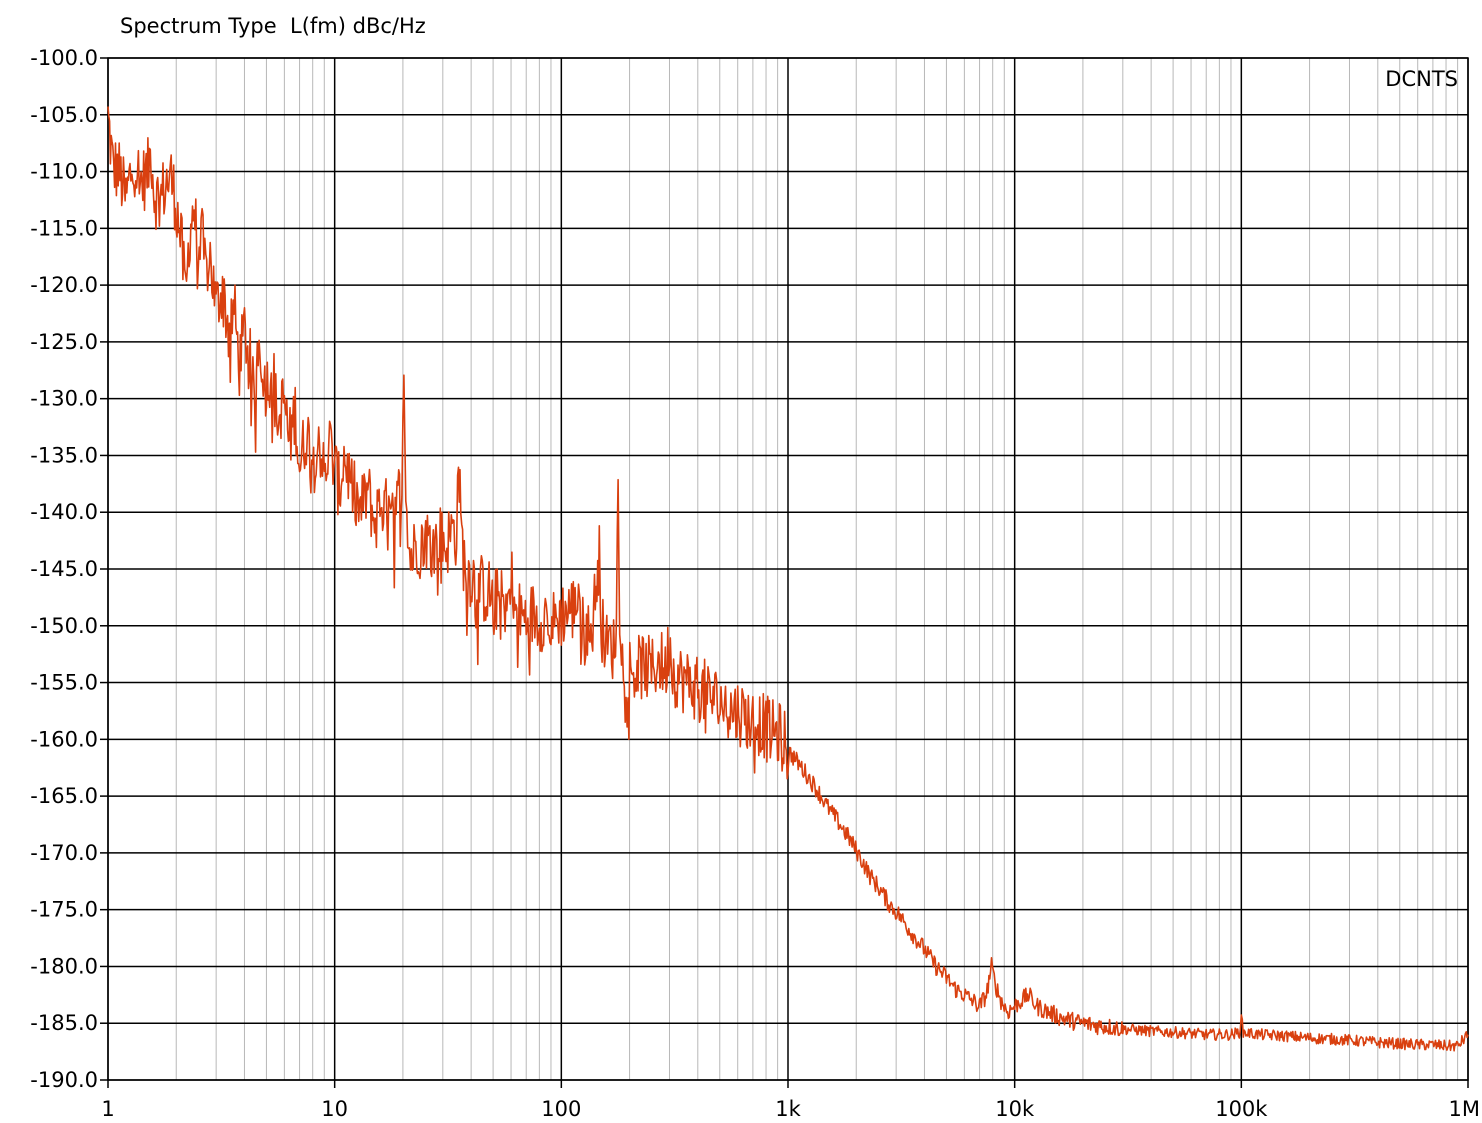 The height and width of the screenshot is (1123, 1482). What do you see at coordinates (1015, 1109) in the screenshot?
I see `x-tick-label: 10k` at bounding box center [1015, 1109].